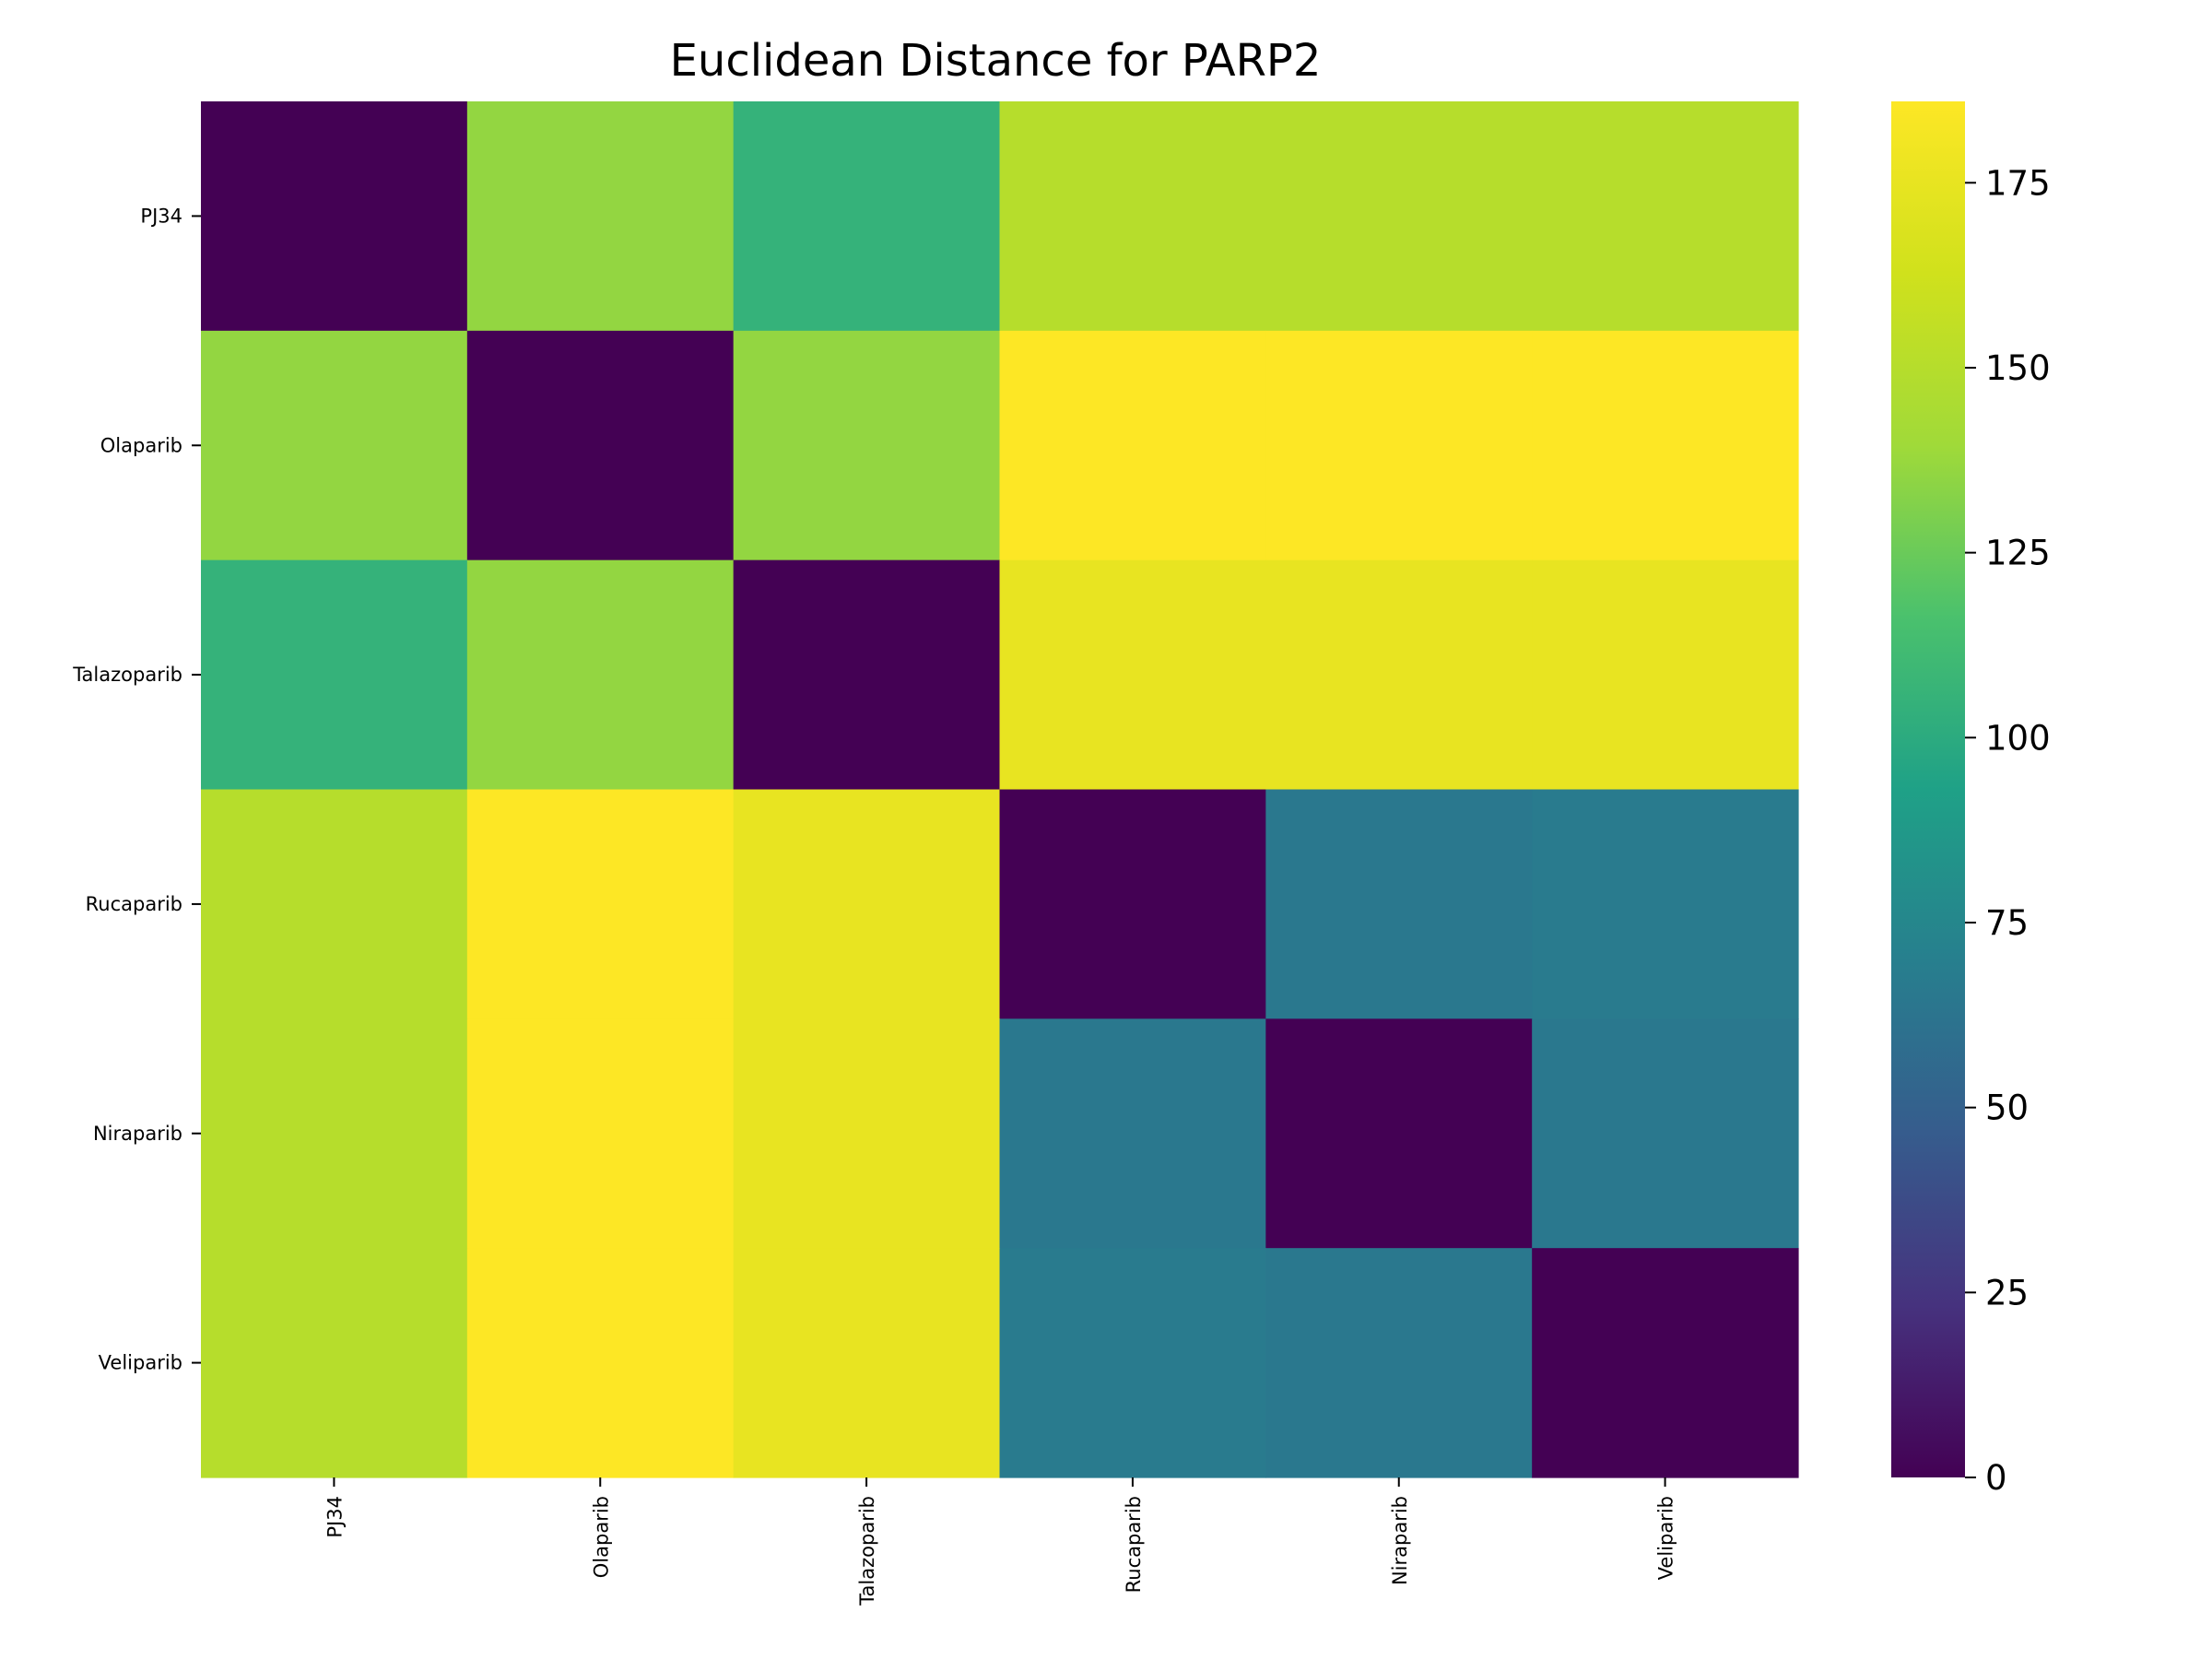  I want to click on x-tick-label: Olaparib, so click(601, 1537).